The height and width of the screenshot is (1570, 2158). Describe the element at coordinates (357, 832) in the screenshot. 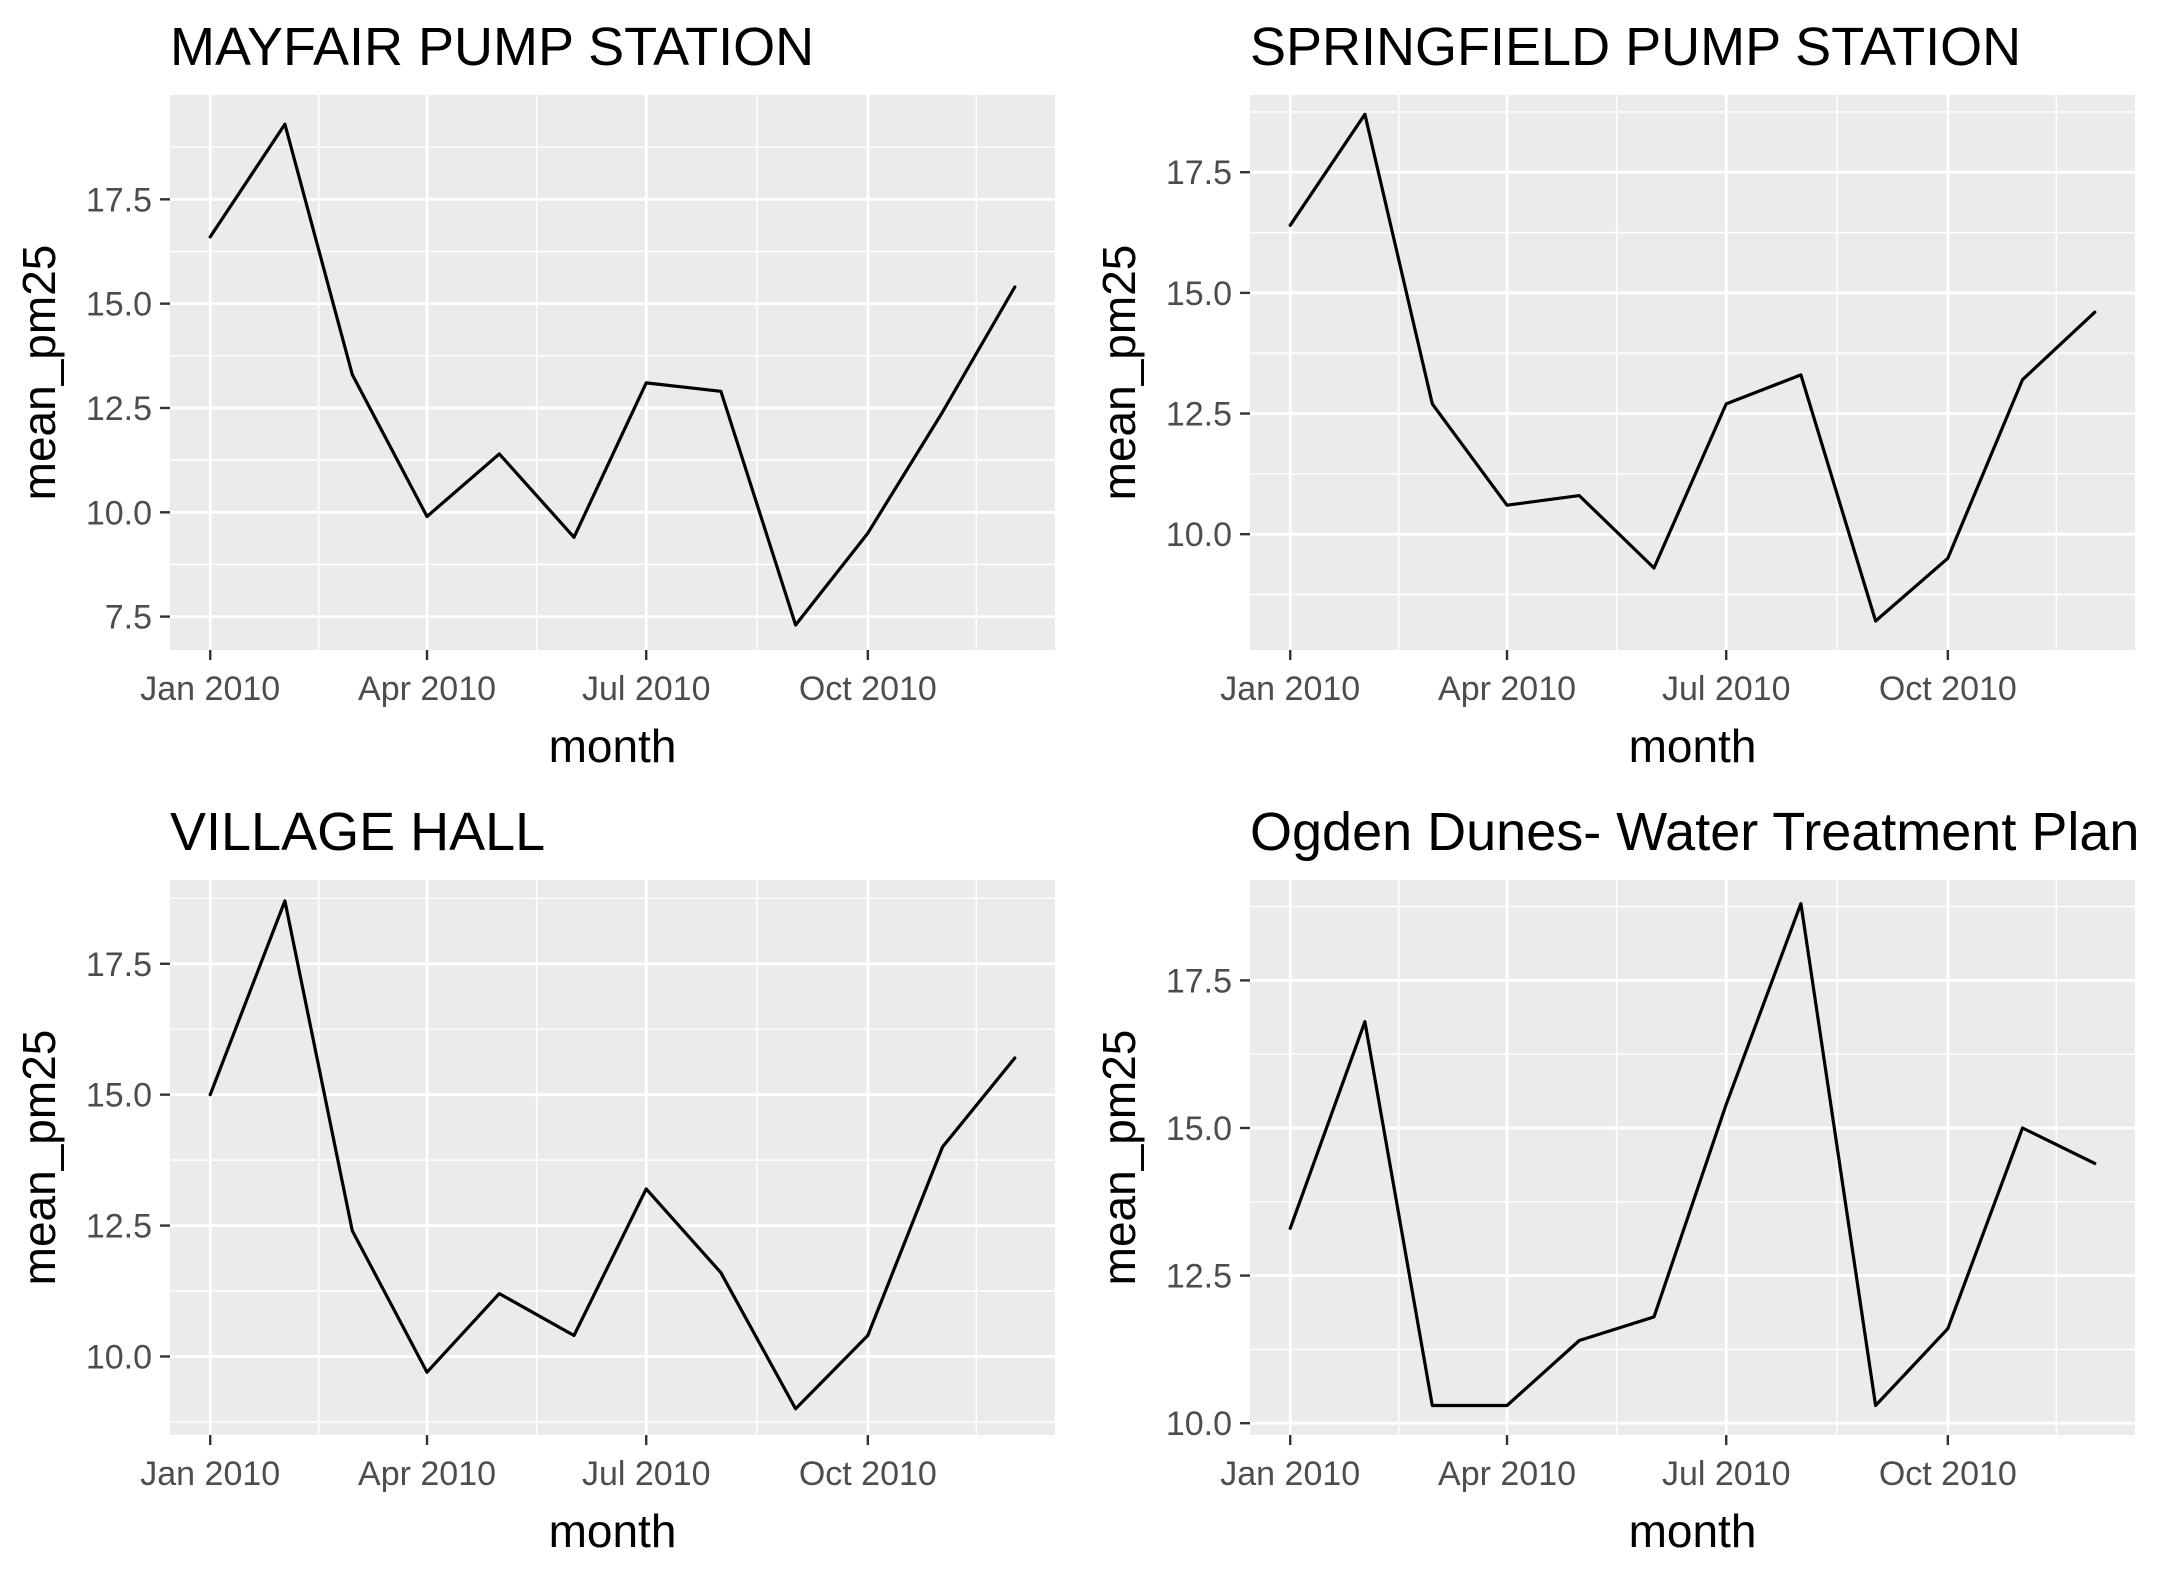

I see `panel-title: VILLAGE HALL` at that location.